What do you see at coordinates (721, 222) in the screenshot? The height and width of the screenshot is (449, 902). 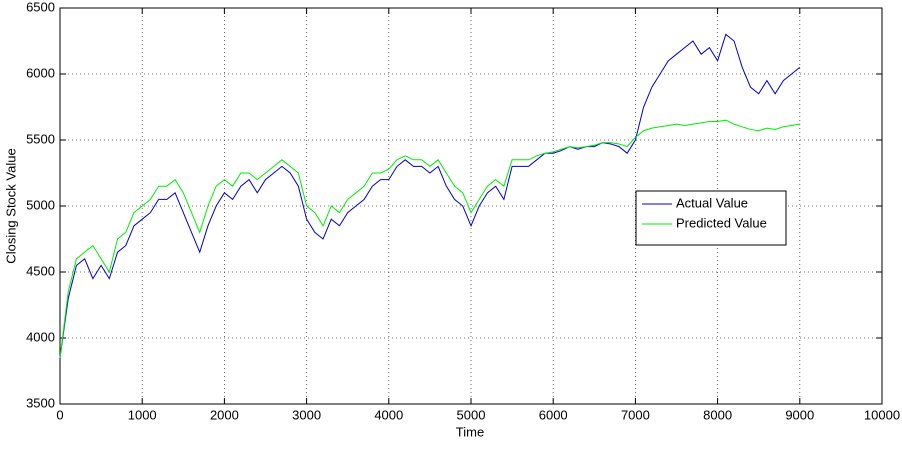 I see `legend-label: Predicted Value` at bounding box center [721, 222].